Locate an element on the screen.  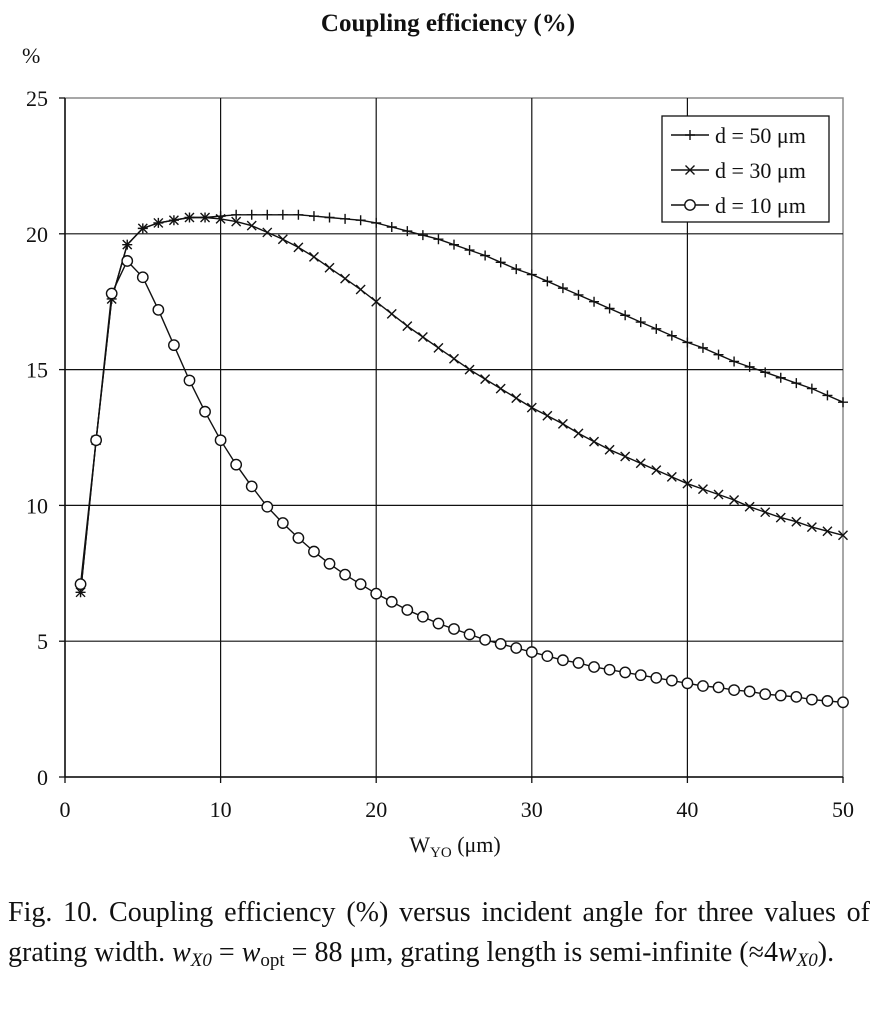
legend: d = 50 μm d = 30 μm d = 10 μm is located at coordinates (745, 169).